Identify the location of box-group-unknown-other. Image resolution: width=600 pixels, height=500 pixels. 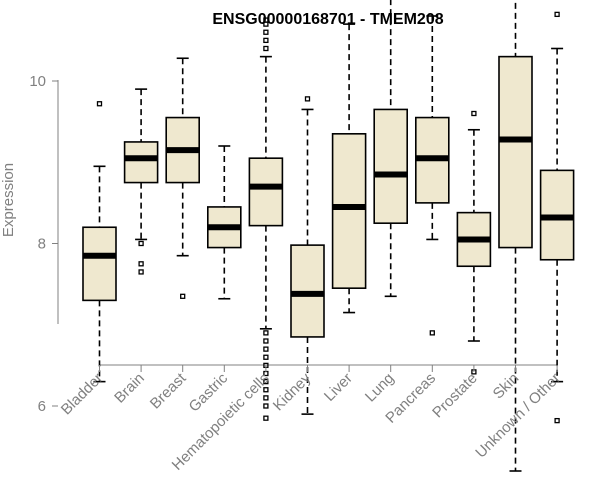
(557, 217).